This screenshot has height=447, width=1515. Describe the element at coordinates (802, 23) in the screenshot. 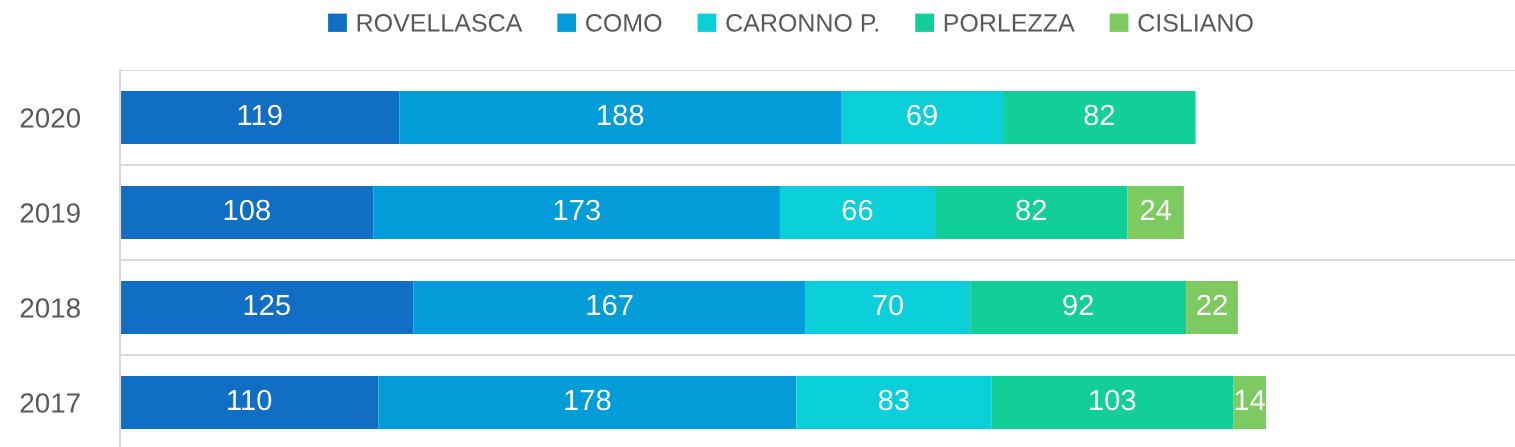

I see `legend-label: CARONNO P.` at that location.